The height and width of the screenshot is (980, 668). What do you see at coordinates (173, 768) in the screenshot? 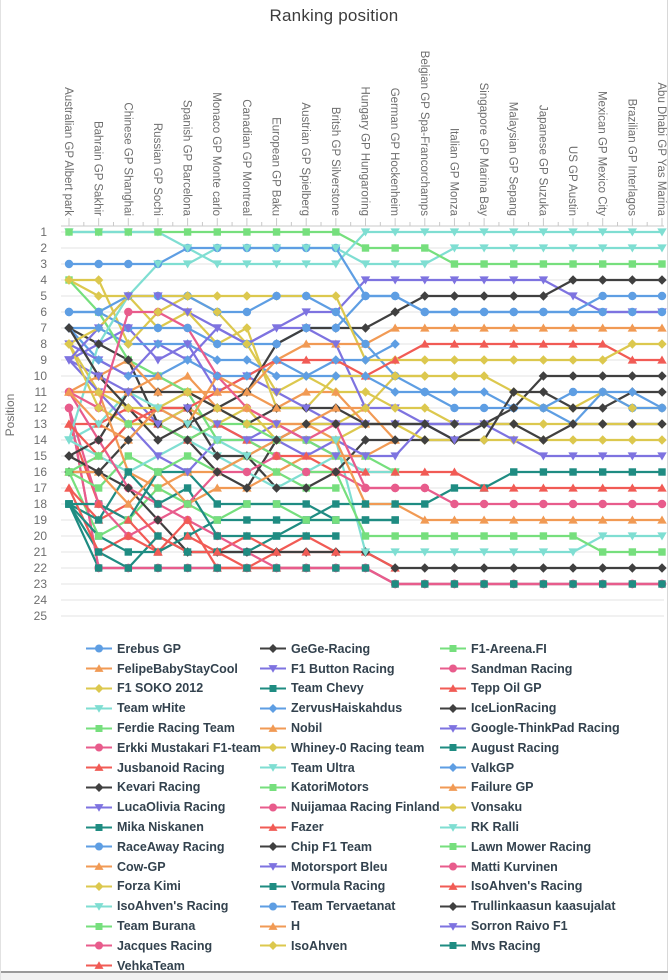
I see `legend-item: Jusbanoid Racing` at bounding box center [173, 768].